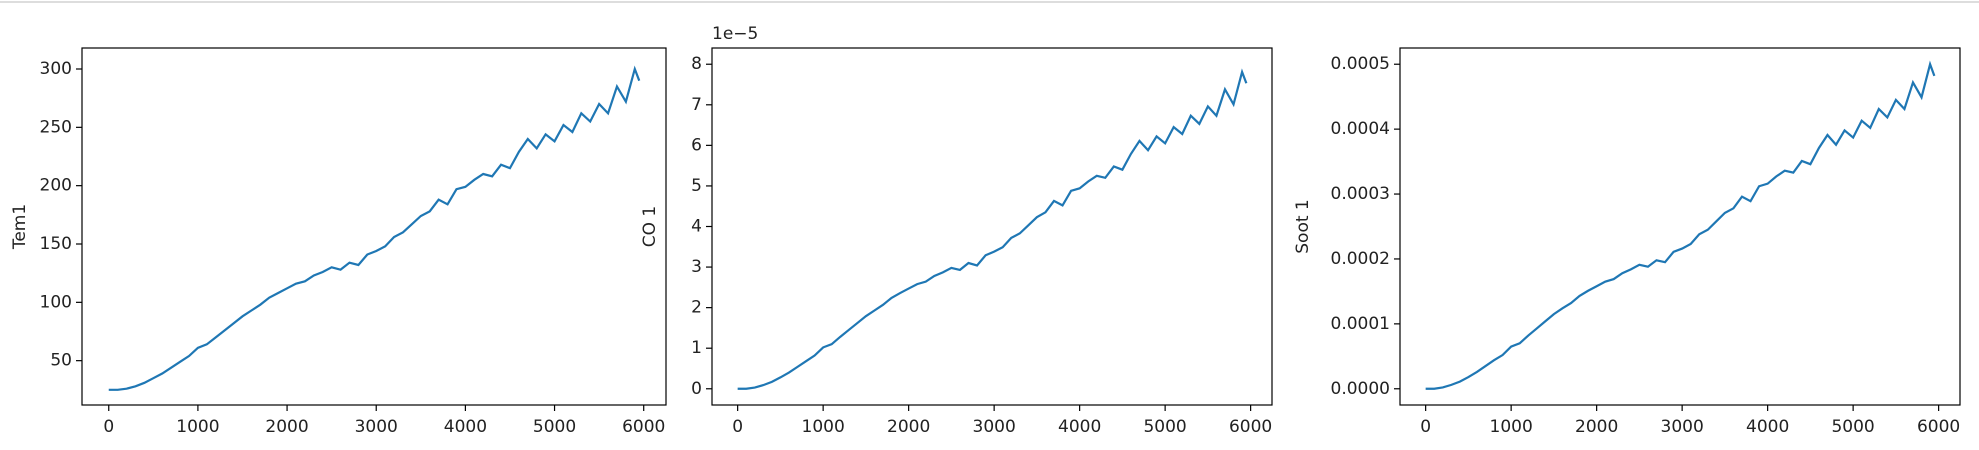  I want to click on y-tick-label: 0, so click(696, 389).